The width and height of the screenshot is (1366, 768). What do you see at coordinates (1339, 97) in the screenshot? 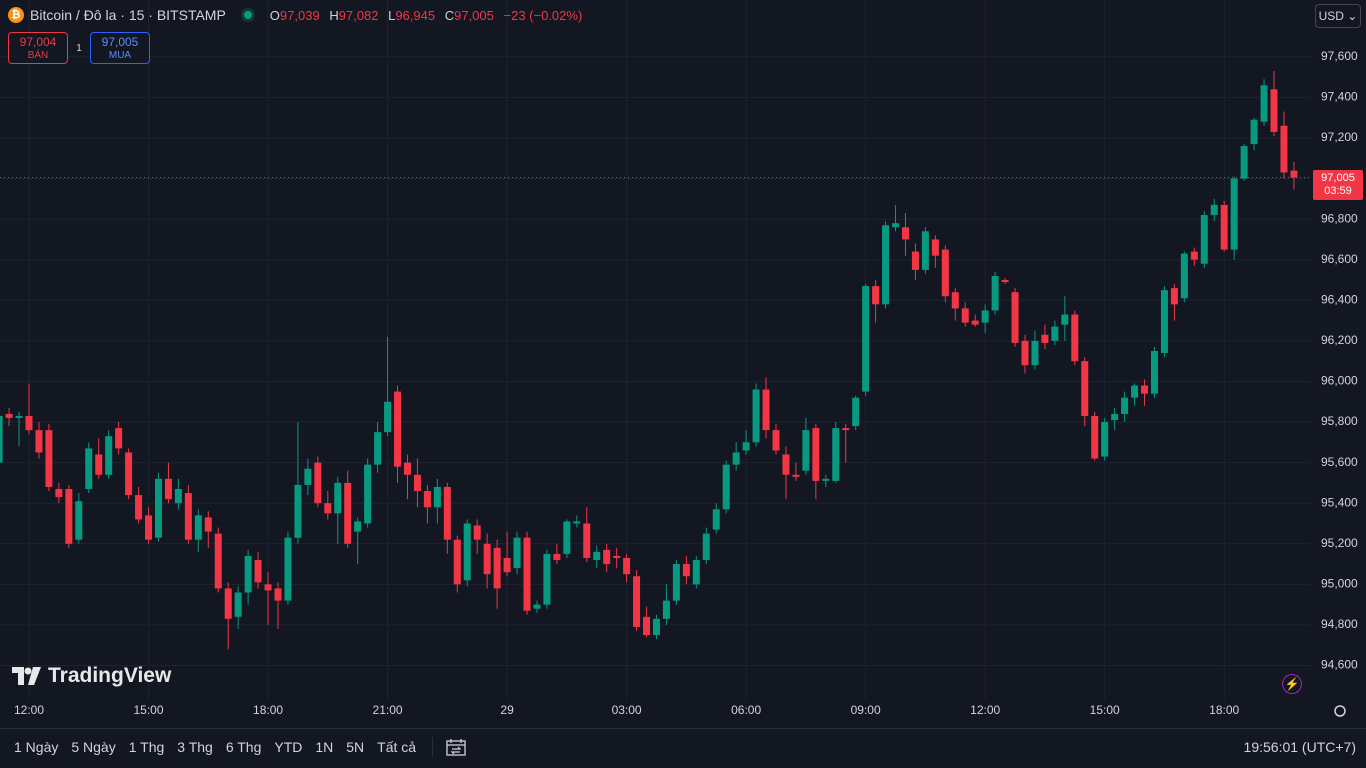
I see `y-tick-label: 97,400` at bounding box center [1339, 97].